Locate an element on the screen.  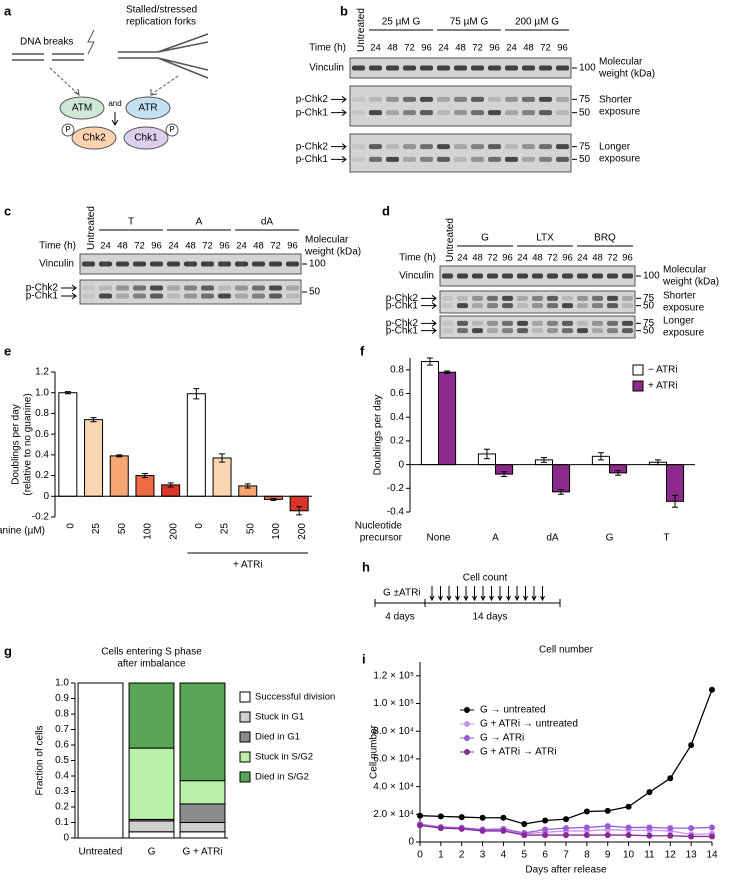
blot-strip is located at coordinates (460, 106).